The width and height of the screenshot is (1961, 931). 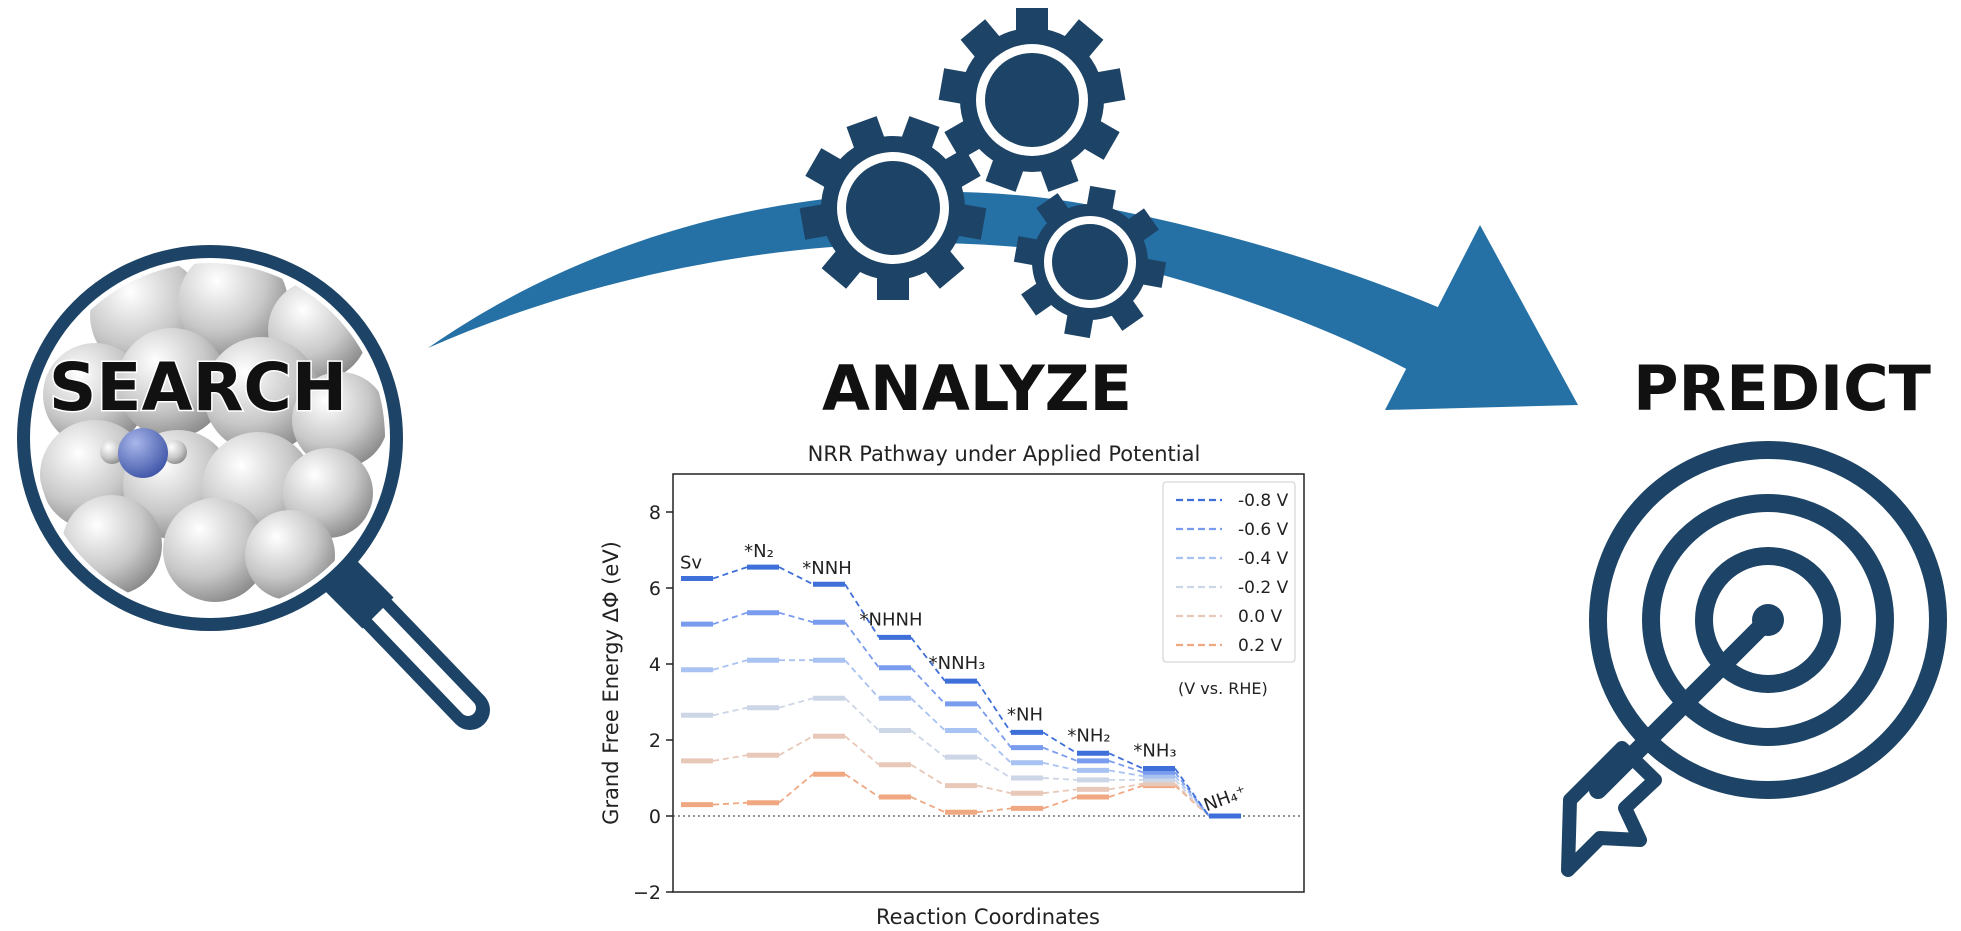 I want to click on legend-label: -0.8 V, so click(x=1263, y=501).